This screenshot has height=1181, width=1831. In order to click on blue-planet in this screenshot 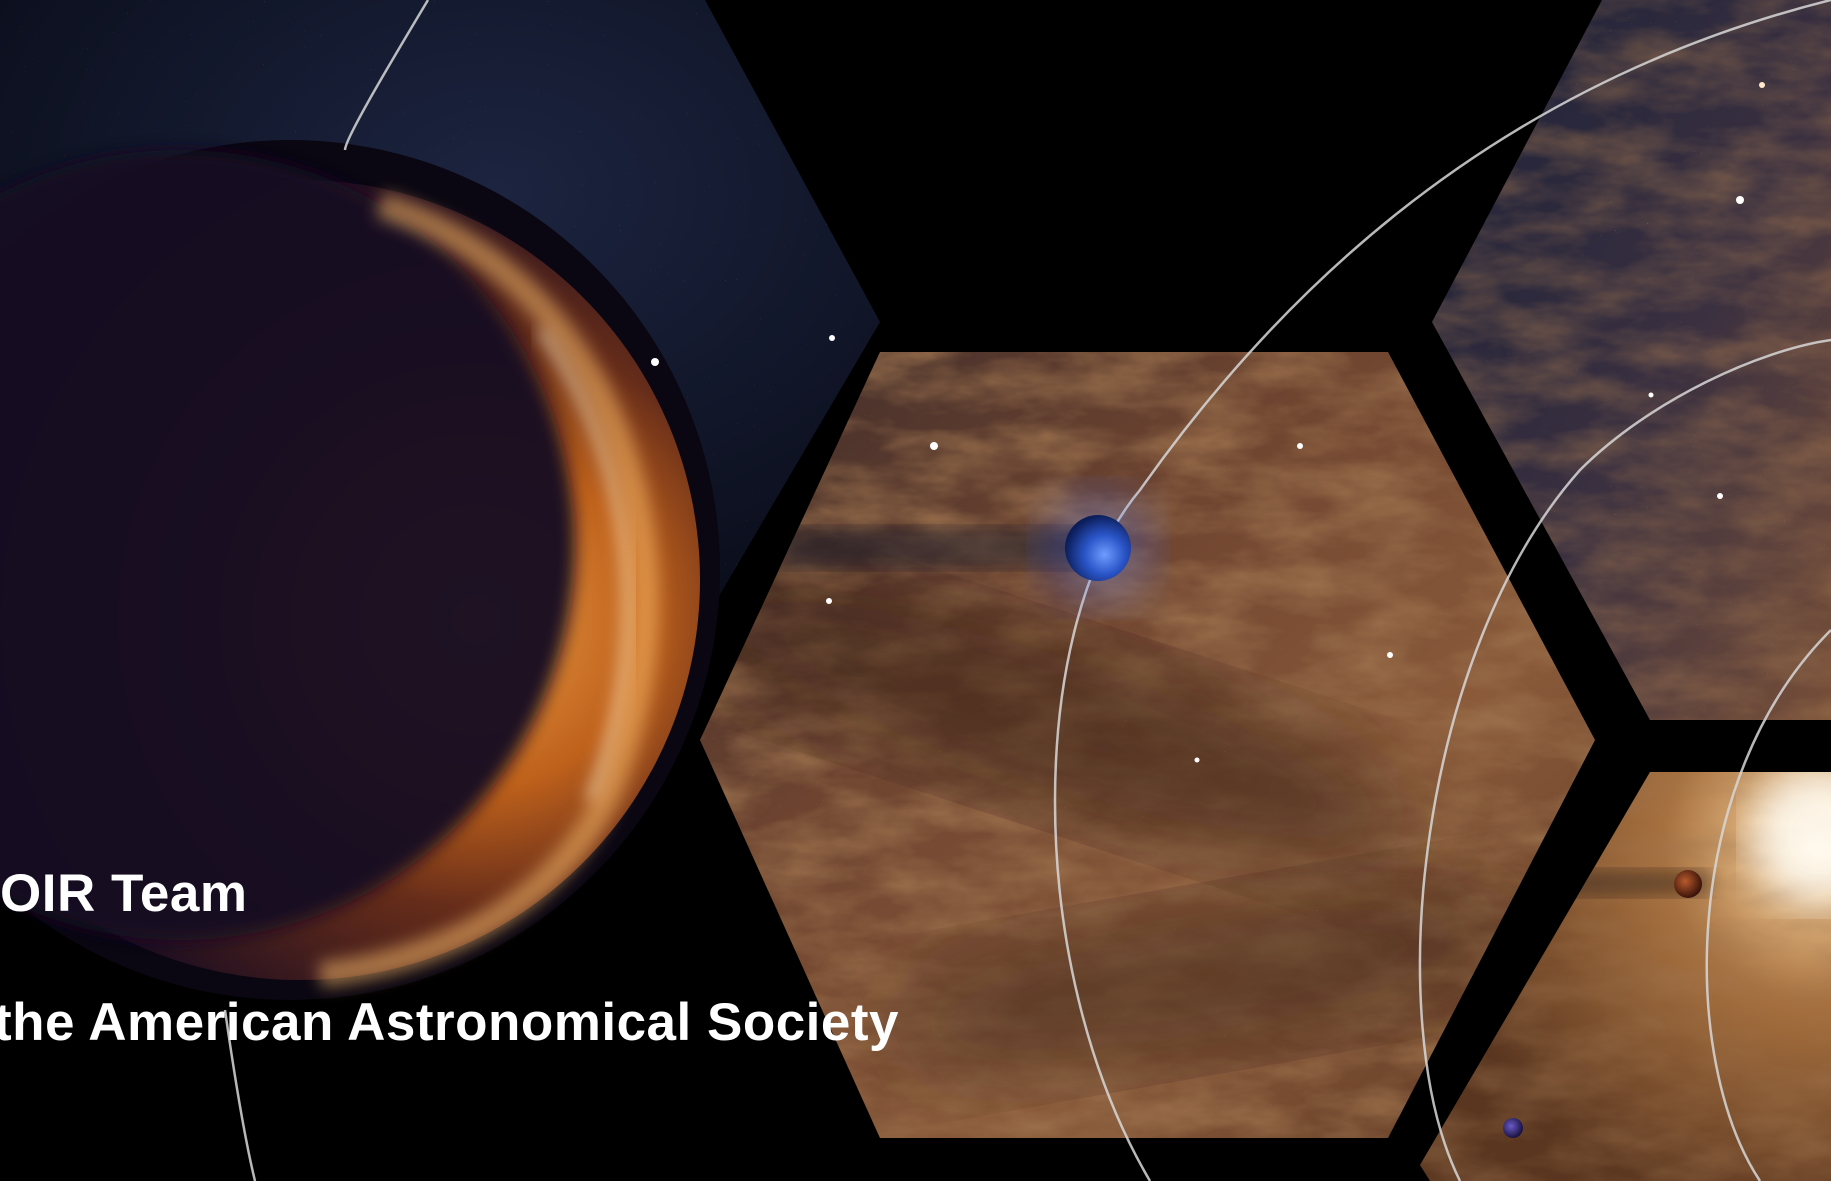, I will do `click(1098, 548)`.